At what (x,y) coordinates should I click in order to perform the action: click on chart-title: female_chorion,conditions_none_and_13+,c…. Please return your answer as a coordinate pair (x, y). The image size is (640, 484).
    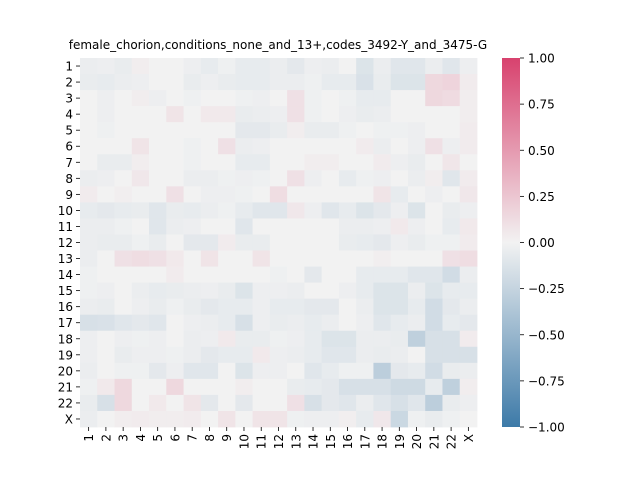
    Looking at the image, I should click on (278, 45).